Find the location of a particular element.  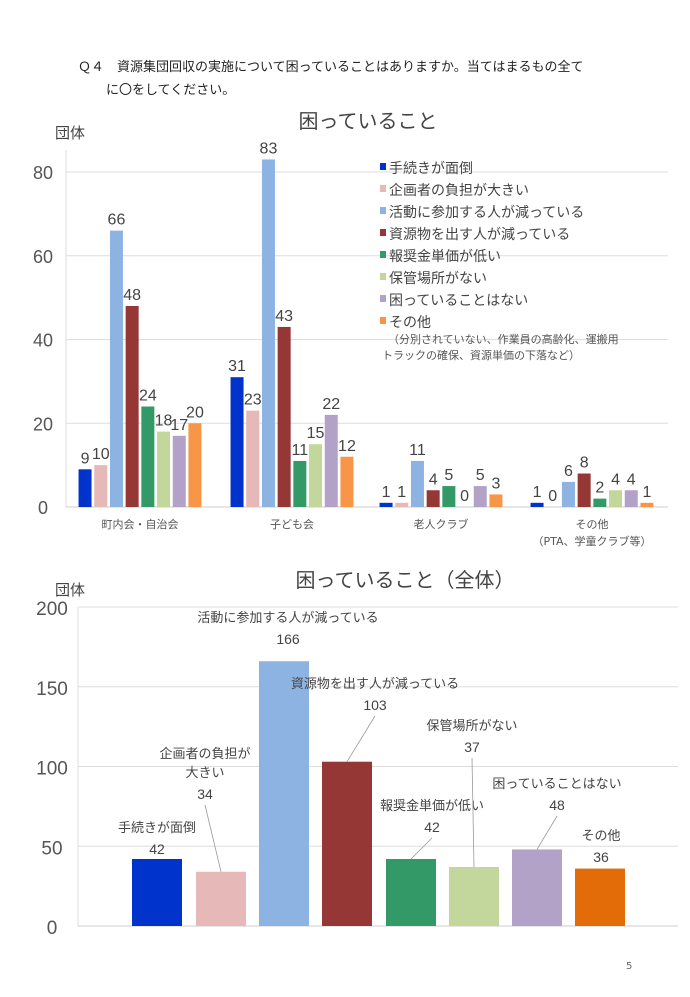

y-tick-label: 80 is located at coordinates (43, 173).